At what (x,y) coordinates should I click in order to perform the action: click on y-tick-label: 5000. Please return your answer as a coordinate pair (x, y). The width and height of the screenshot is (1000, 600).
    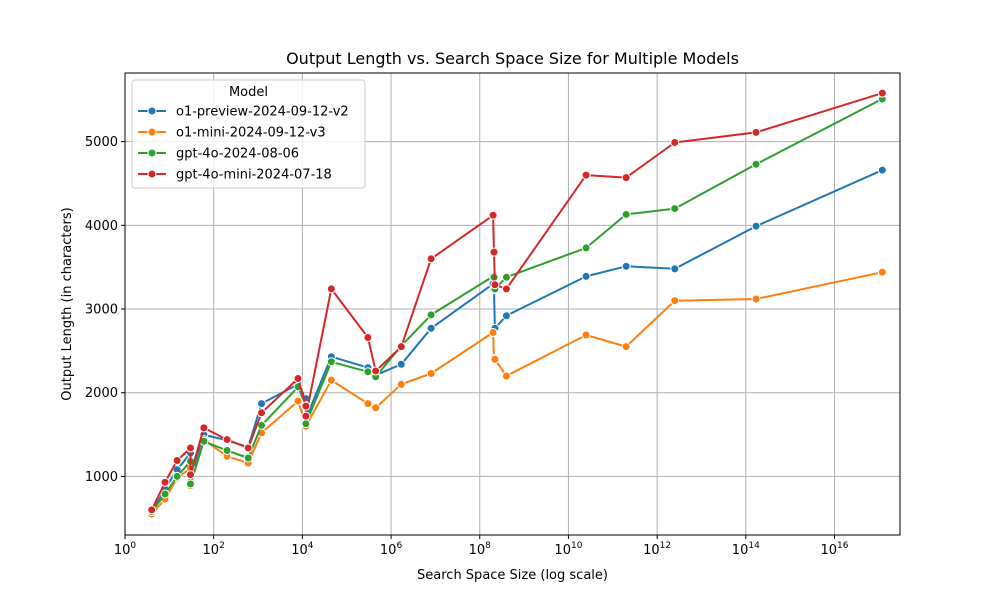
    Looking at the image, I should click on (101, 142).